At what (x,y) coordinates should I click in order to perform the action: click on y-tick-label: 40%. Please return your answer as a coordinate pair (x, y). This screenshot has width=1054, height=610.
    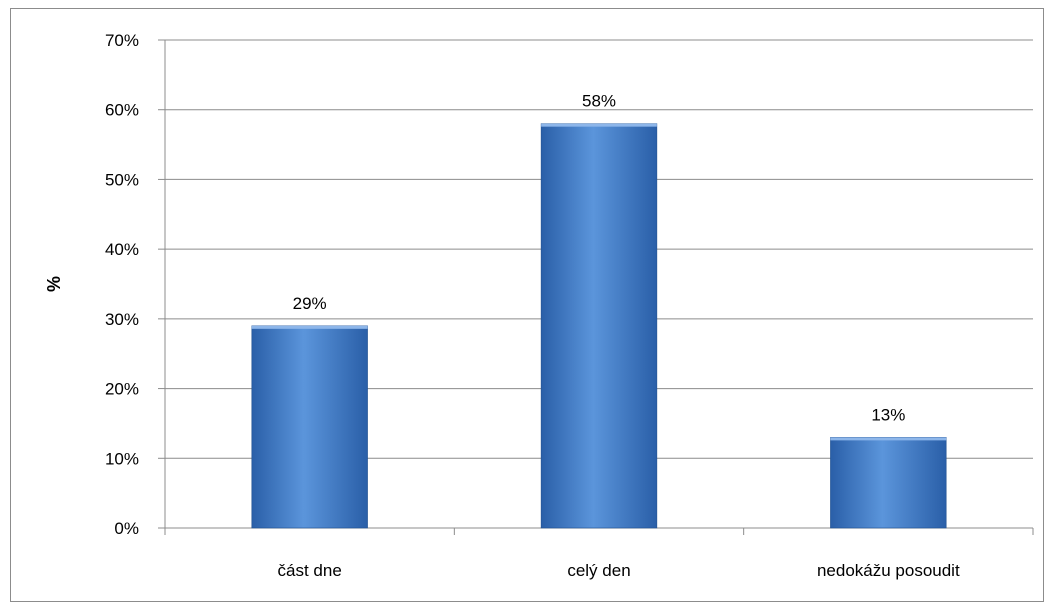
    Looking at the image, I should click on (122, 249).